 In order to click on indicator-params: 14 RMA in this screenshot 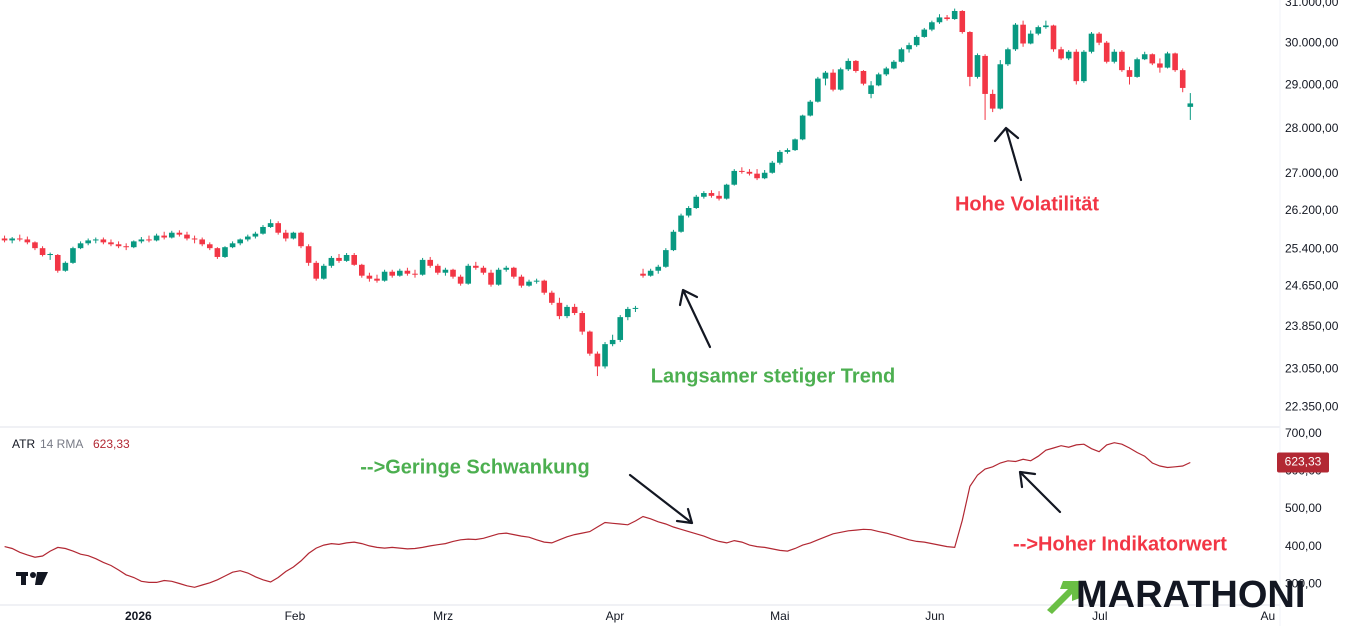, I will do `click(61, 444)`.